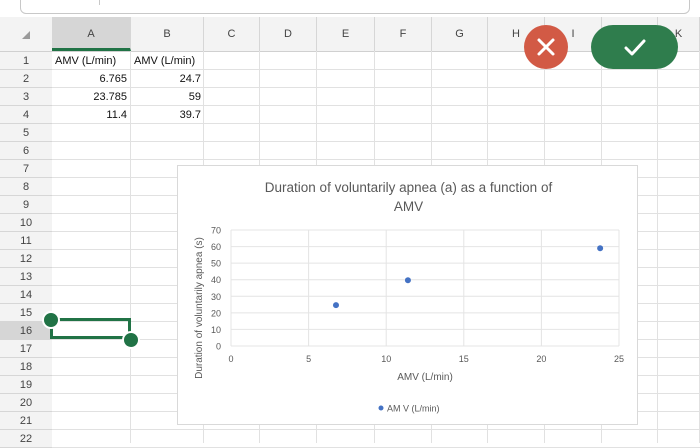 This screenshot has width=700, height=448. I want to click on legend-marker, so click(381, 408).